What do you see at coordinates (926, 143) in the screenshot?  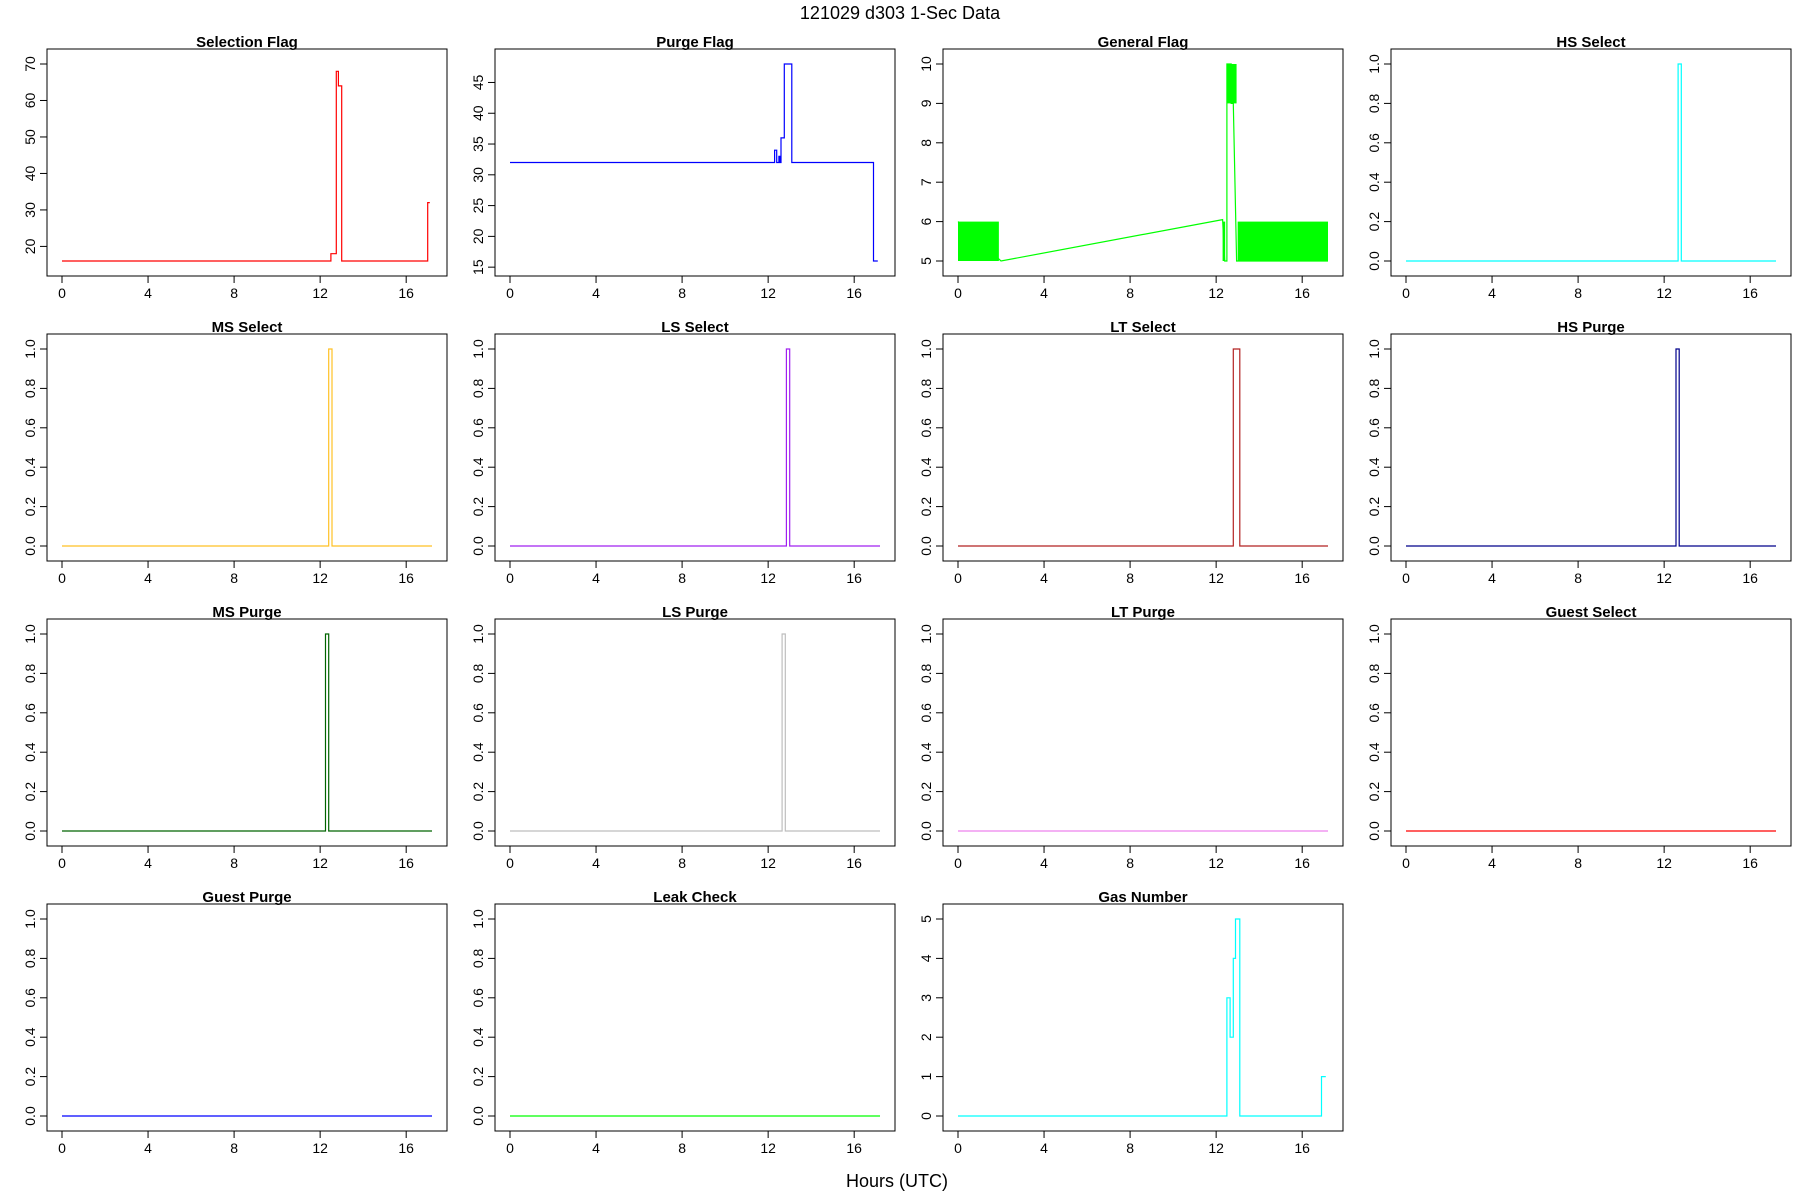 I see `y-tick-label: 8` at bounding box center [926, 143].